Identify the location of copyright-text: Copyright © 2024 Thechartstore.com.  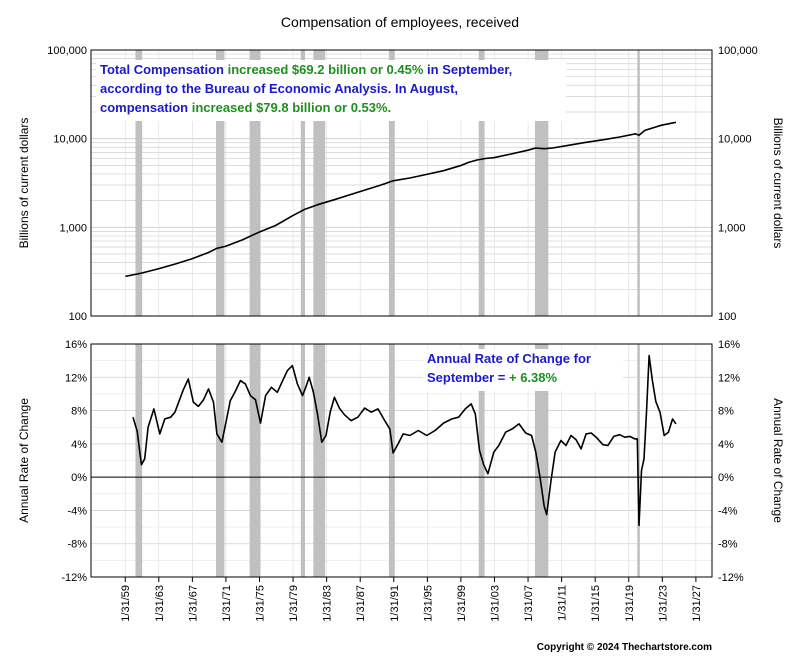
(624, 647).